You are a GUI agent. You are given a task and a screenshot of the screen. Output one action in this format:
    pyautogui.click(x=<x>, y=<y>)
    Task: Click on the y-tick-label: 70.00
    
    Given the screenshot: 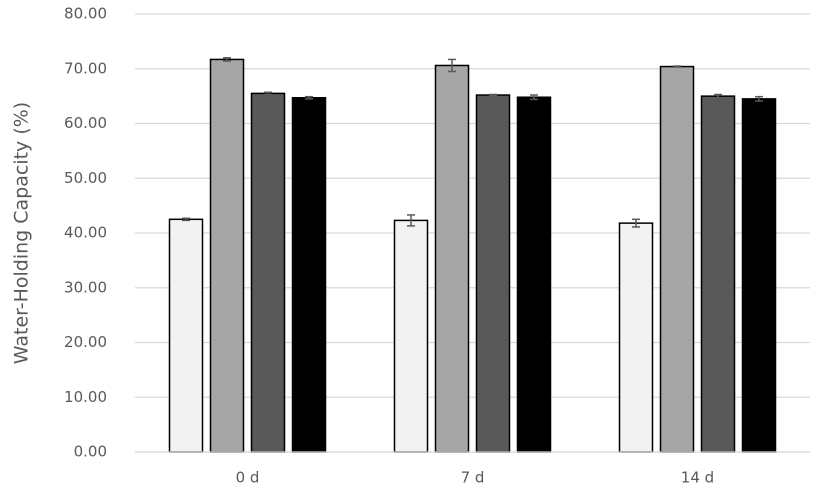 What is the action you would take?
    pyautogui.click(x=85, y=68)
    